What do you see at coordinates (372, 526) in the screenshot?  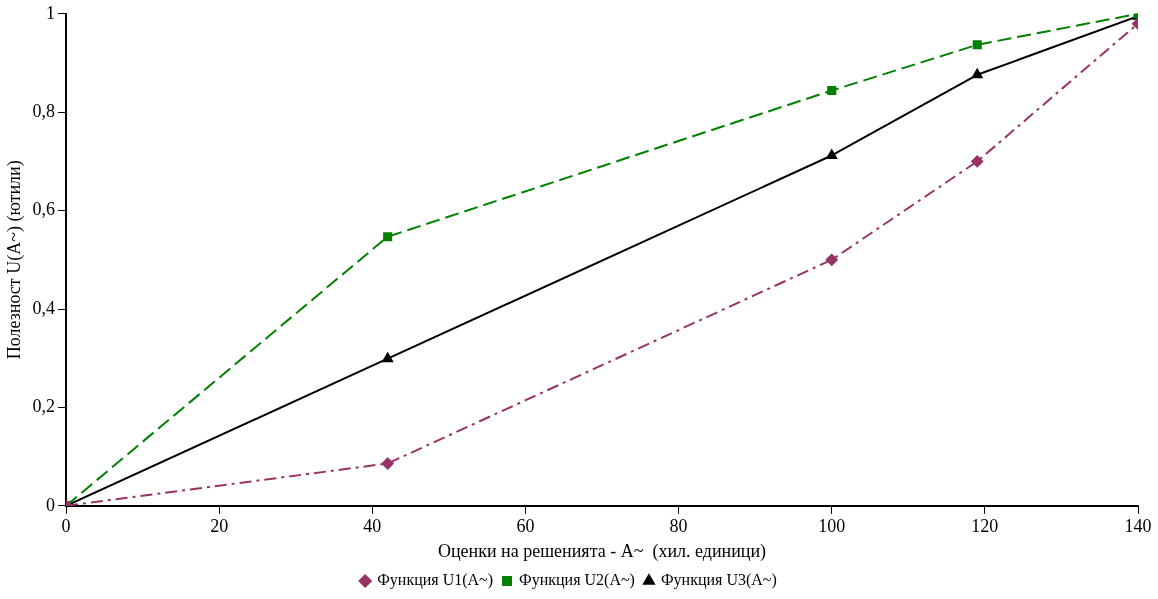 I see `x-tick-label: 40` at bounding box center [372, 526].